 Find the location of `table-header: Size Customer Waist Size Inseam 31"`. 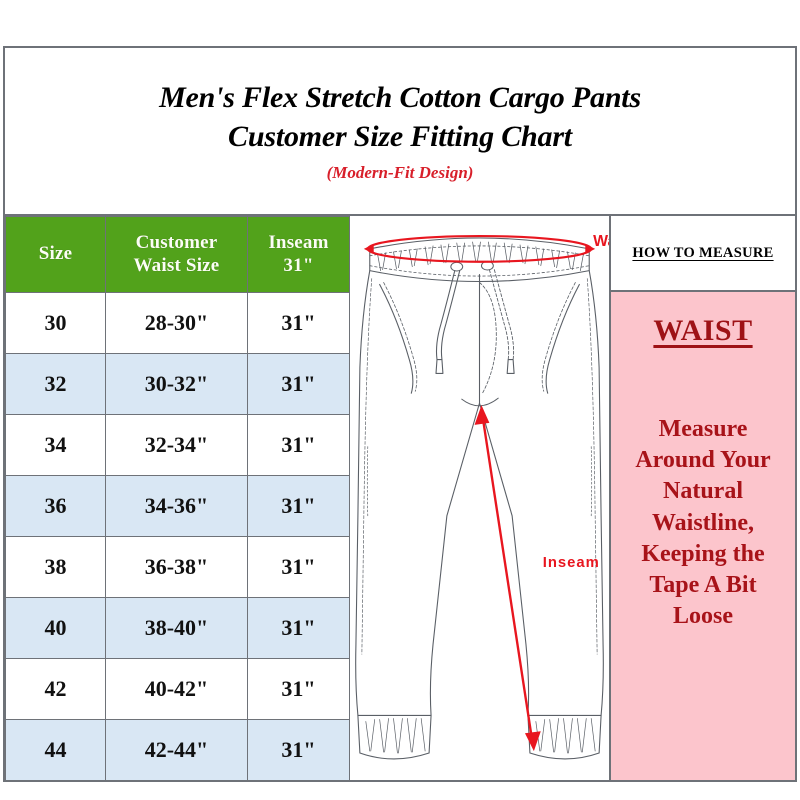

table-header: Size Customer Waist Size Inseam 31" is located at coordinates (177, 254).